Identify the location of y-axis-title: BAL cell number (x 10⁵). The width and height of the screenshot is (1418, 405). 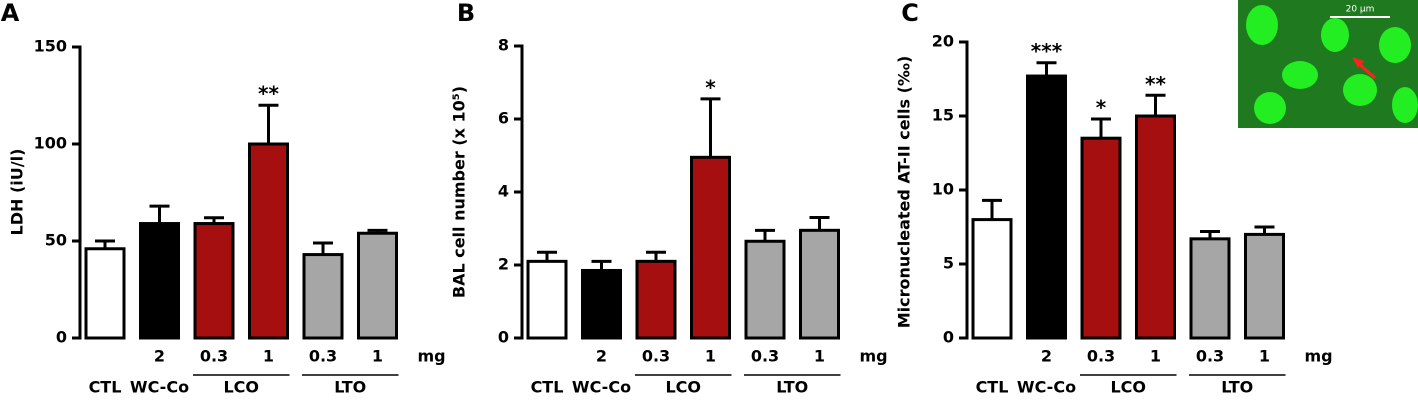
(459, 192).